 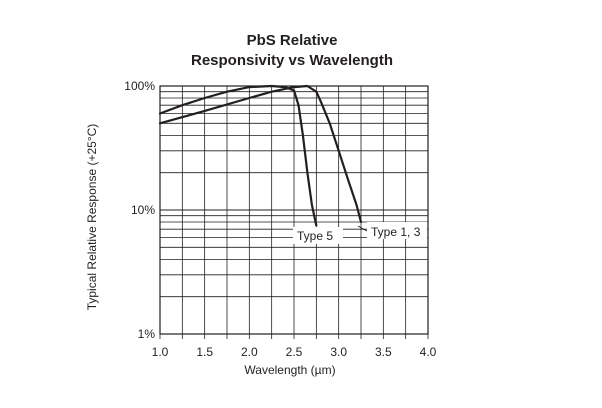 I want to click on series-label-type-1-3: Type 1, 3, so click(x=396, y=232).